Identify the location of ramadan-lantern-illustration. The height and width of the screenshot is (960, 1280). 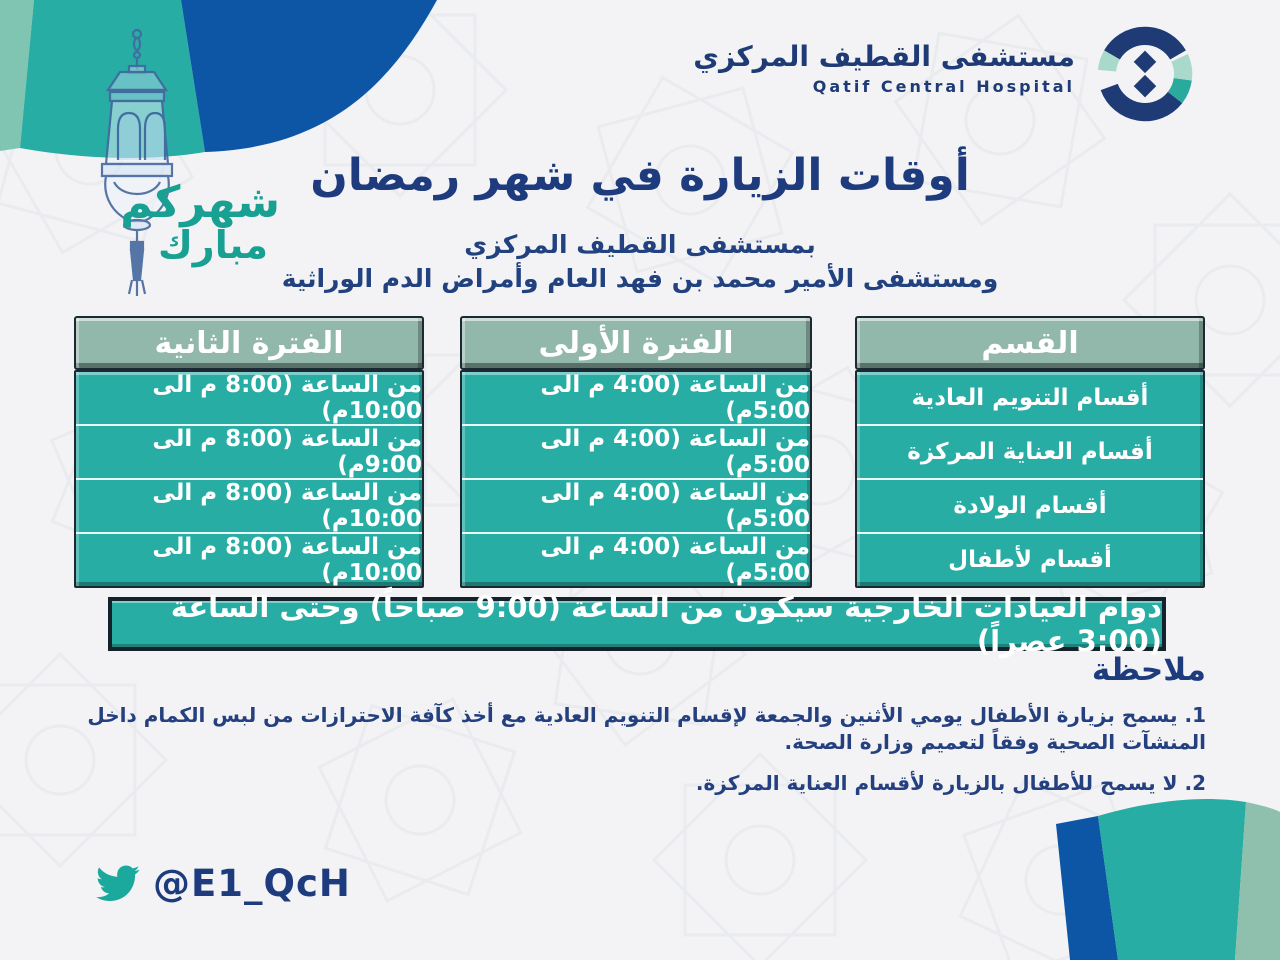
(137, 162).